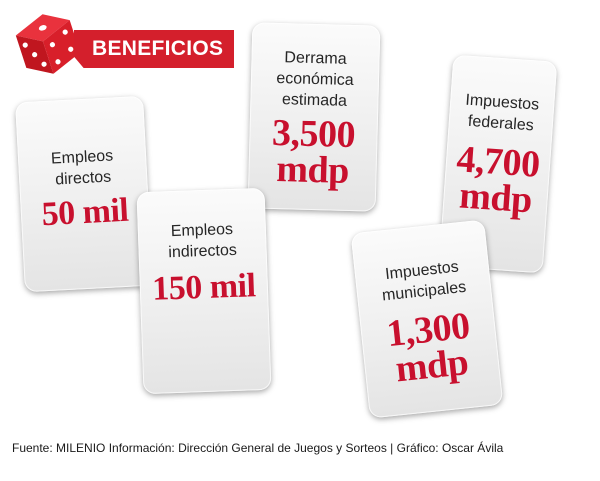 The height and width of the screenshot is (481, 600). I want to click on card-derrama: Derrama económica estimada 3,500 mdp, so click(314, 117).